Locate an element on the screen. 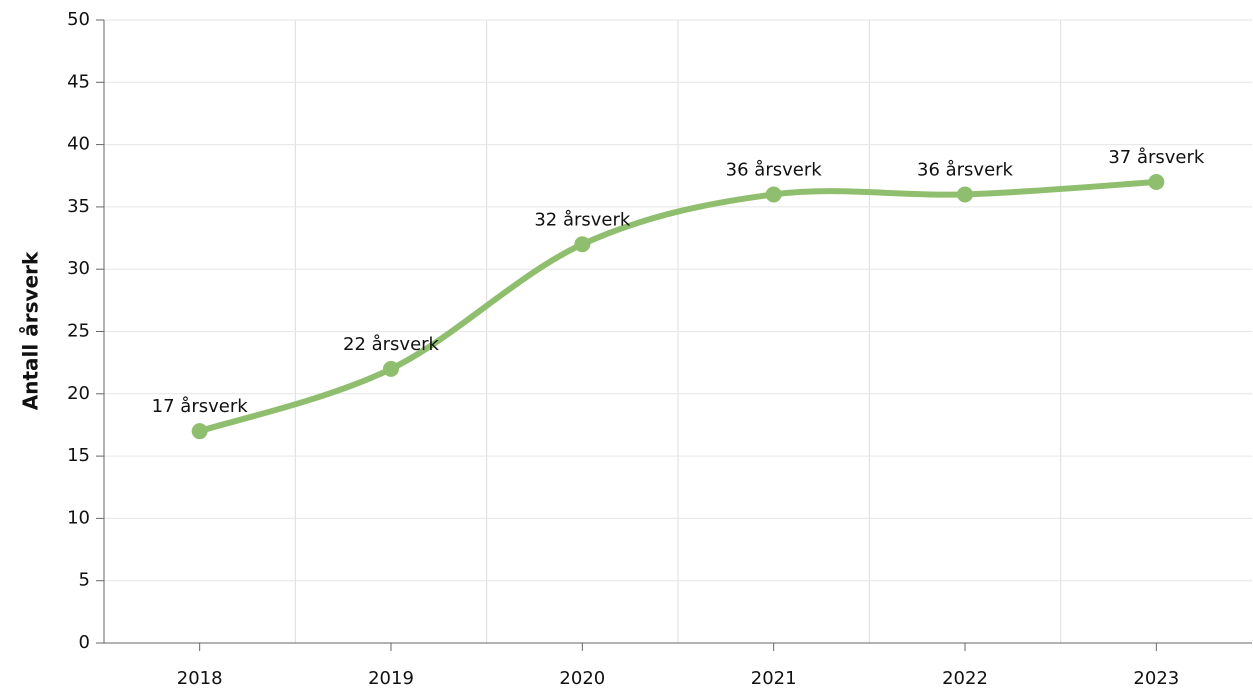  y-tick-label: 50 is located at coordinates (78, 19).